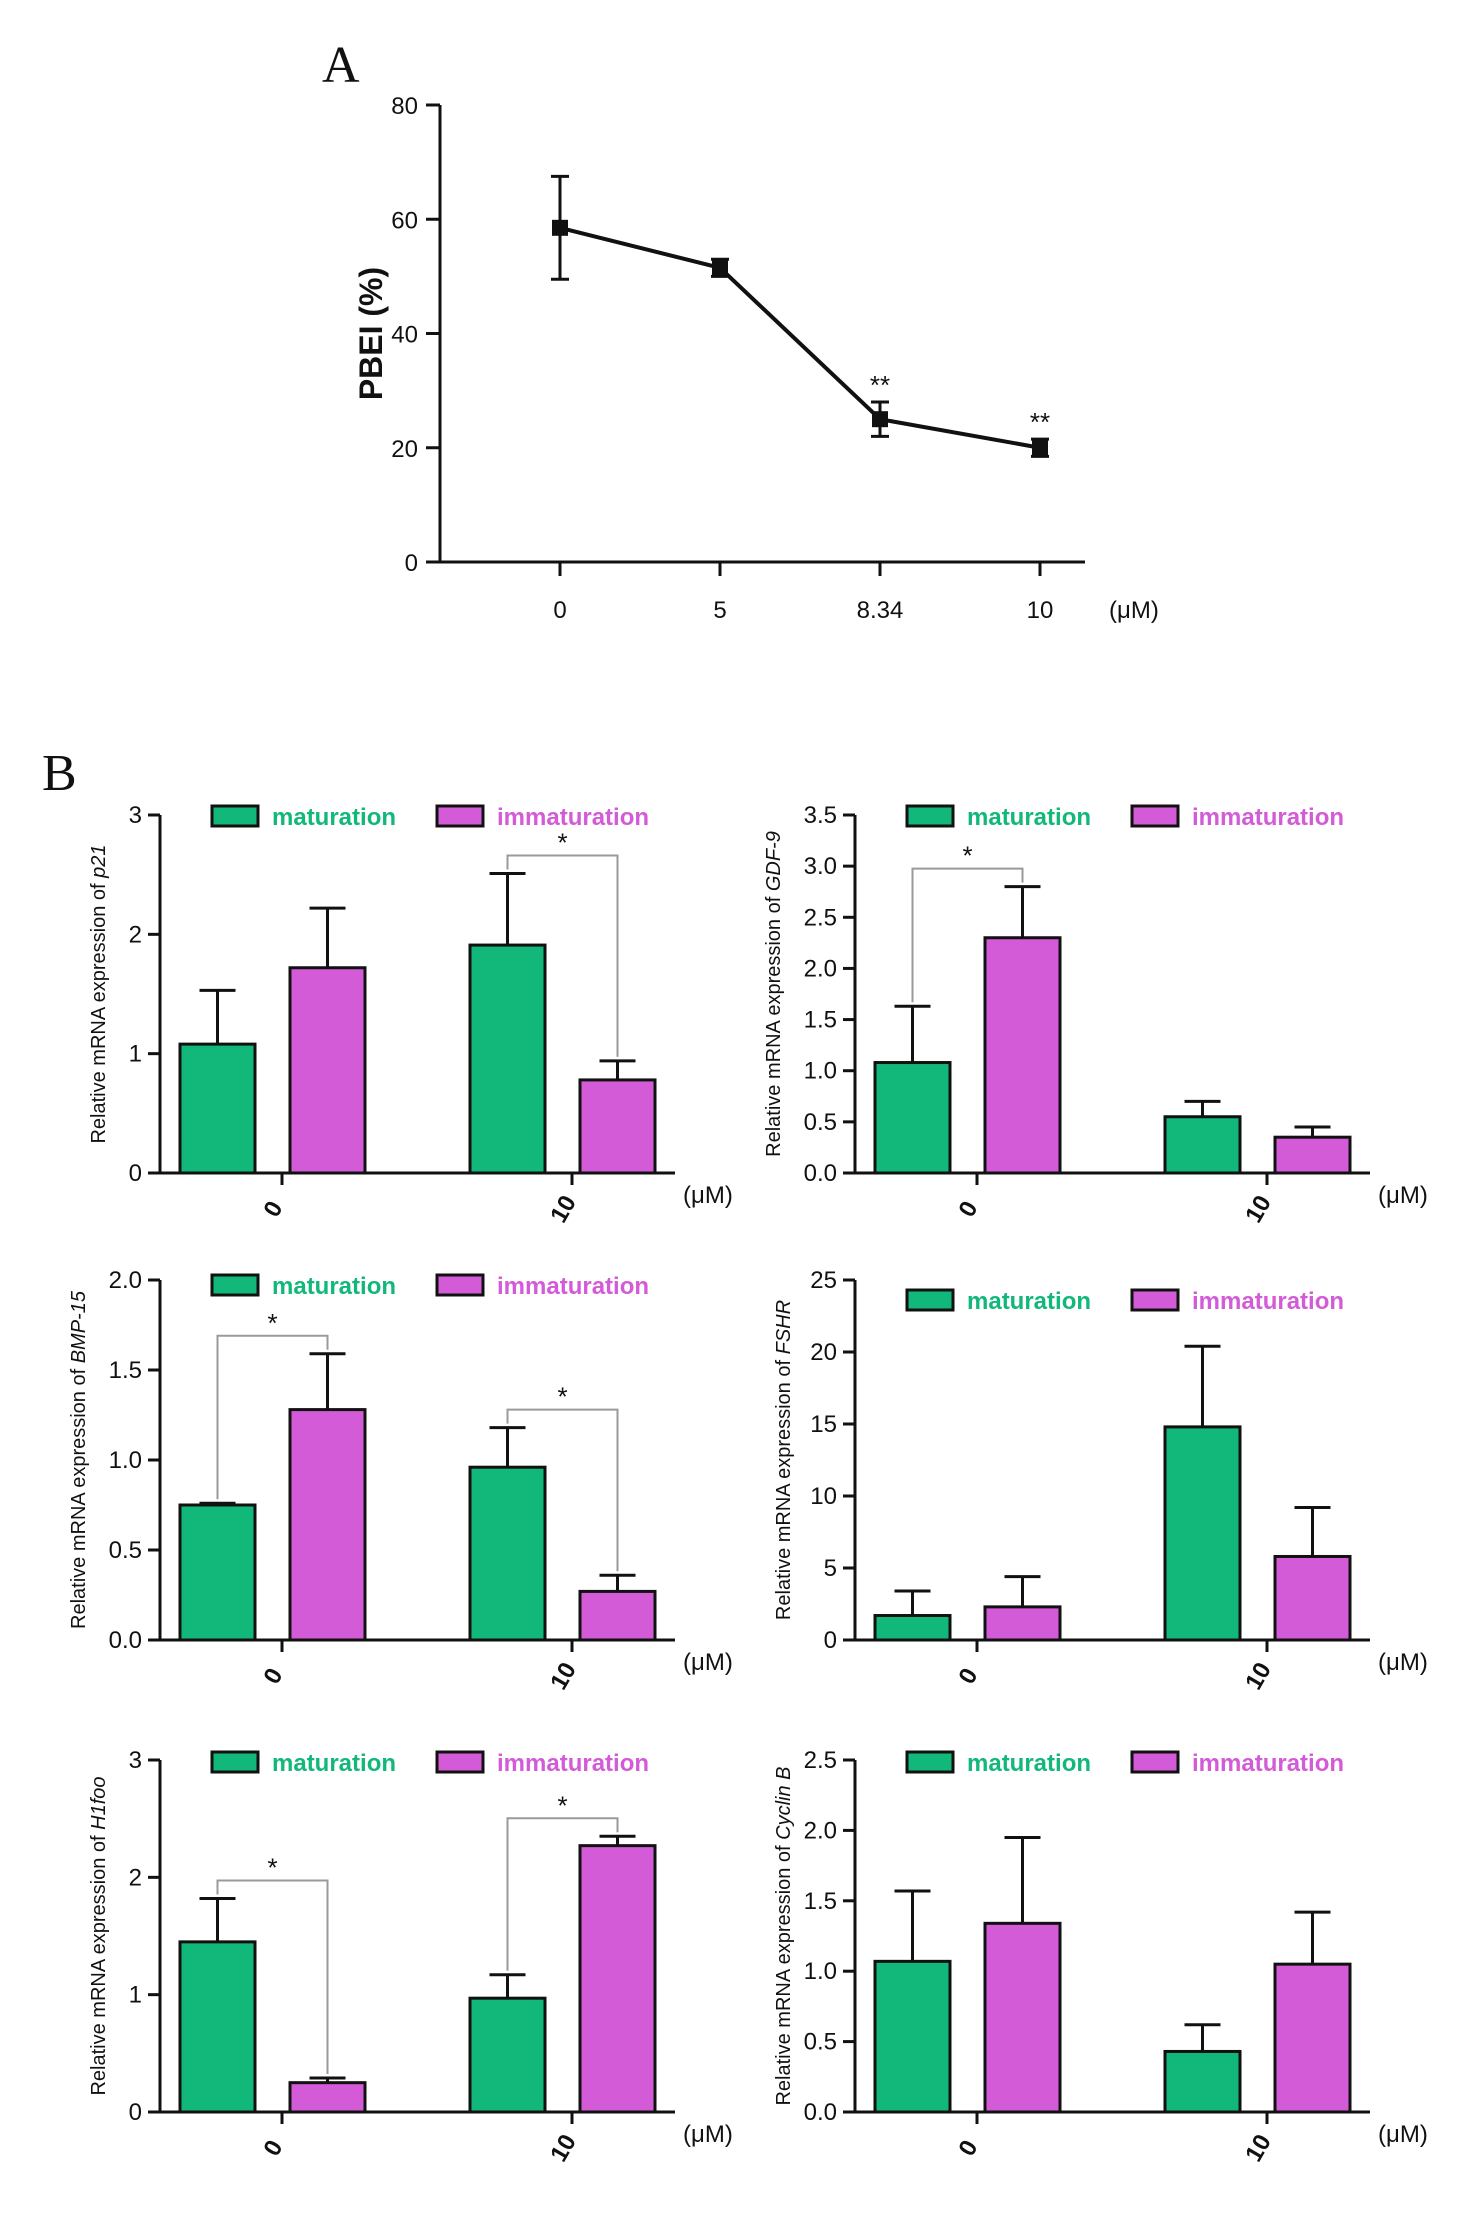  I want to click on y-tick-label: 0.0, so click(820, 1173).